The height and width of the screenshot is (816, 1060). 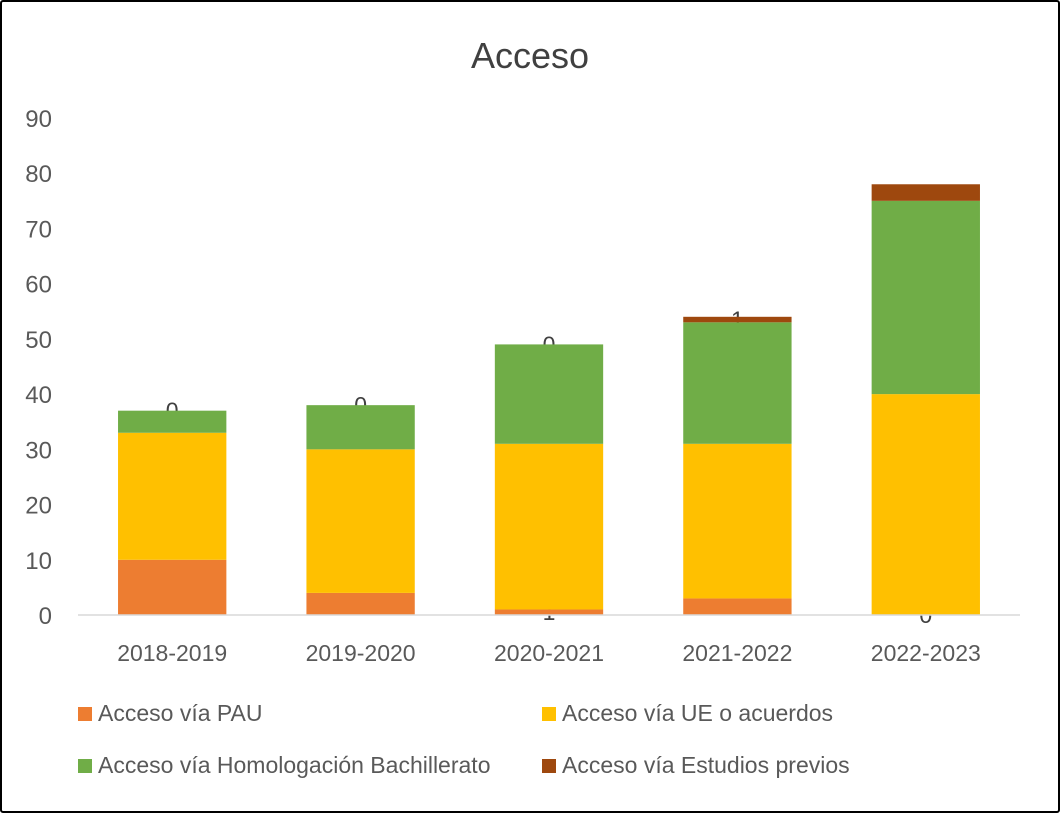 I want to click on legend-item: Acceso vía Homologación Bachillerato, so click(x=284, y=765).